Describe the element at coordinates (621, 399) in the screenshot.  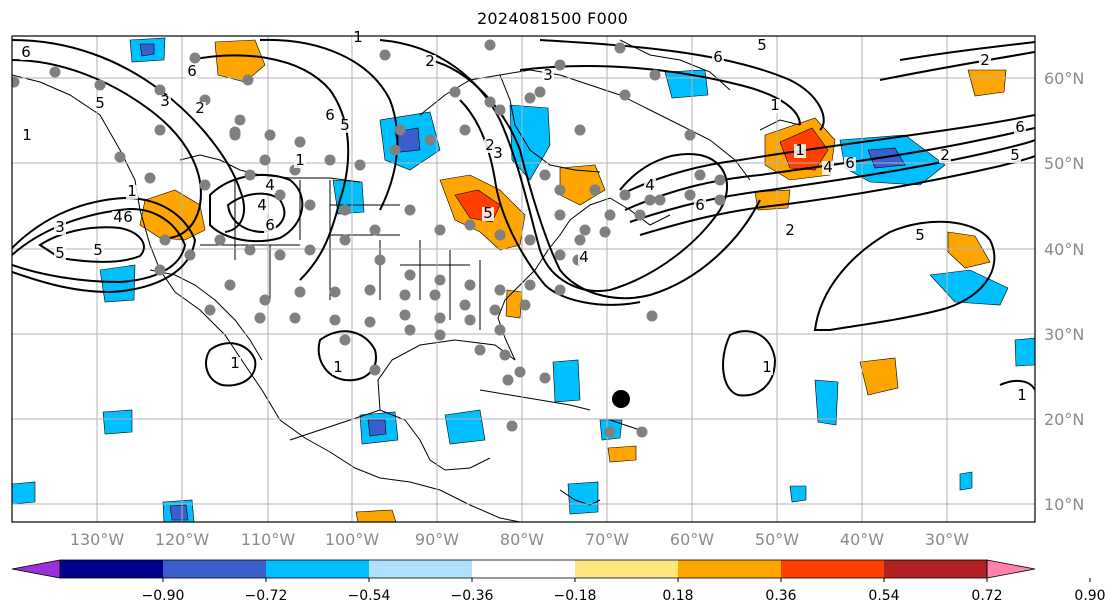
I see `storm-center-marker` at that location.